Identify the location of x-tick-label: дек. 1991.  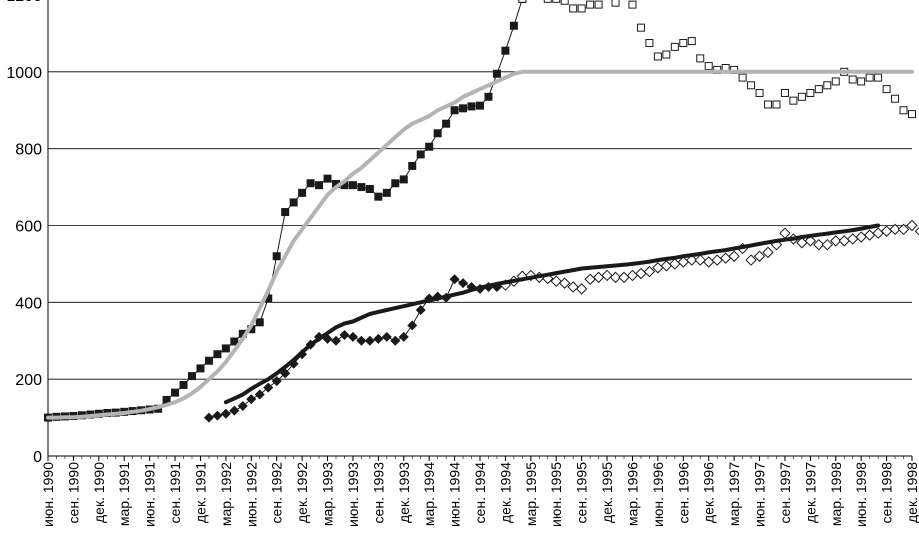
(200, 492).